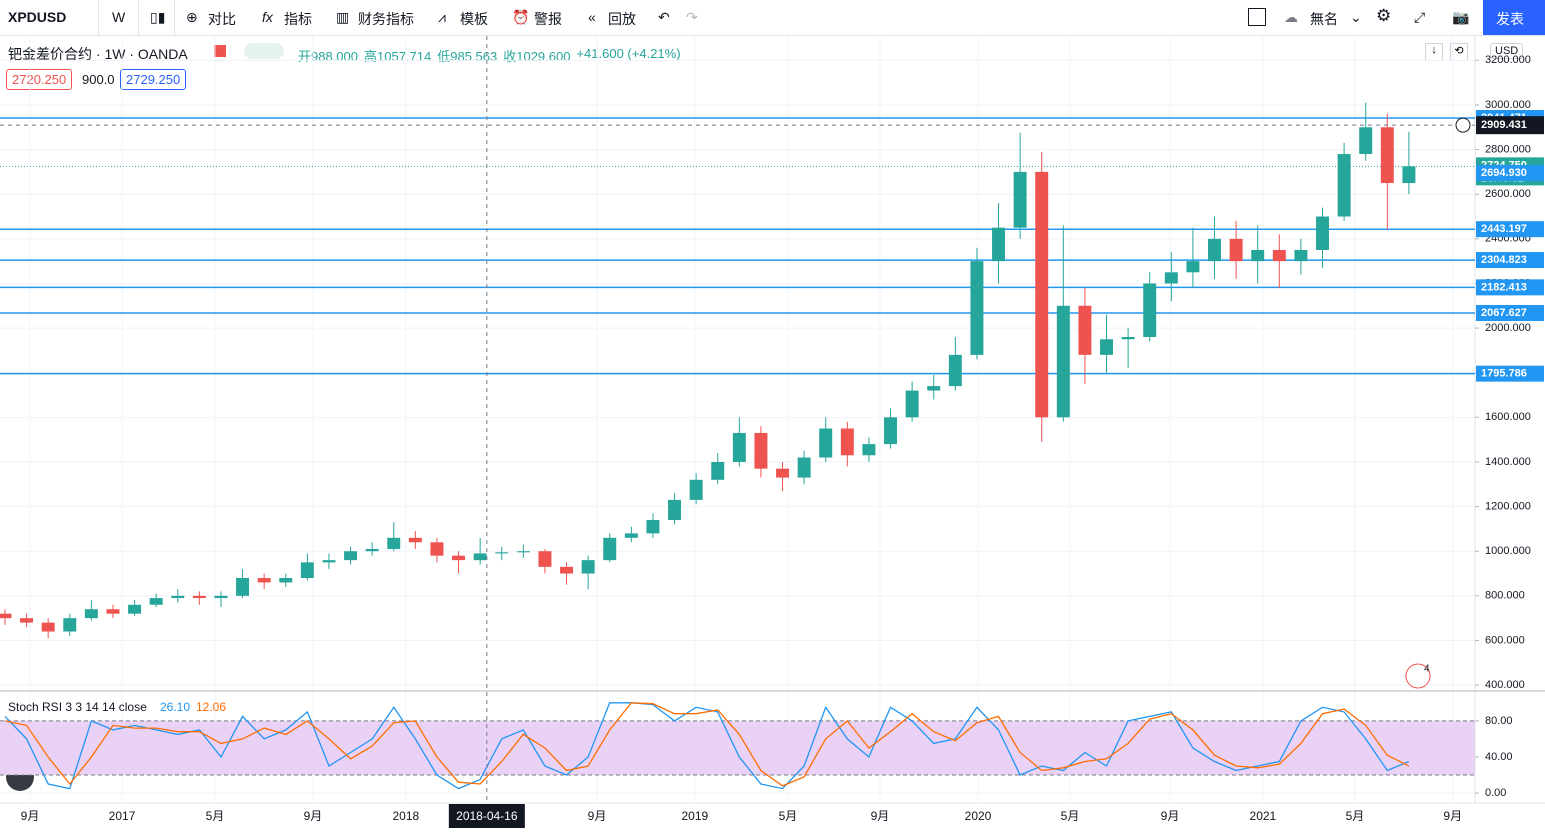 This screenshot has height=832, width=1545. What do you see at coordinates (98, 79) in the screenshot?
I see `spread: 900.0` at bounding box center [98, 79].